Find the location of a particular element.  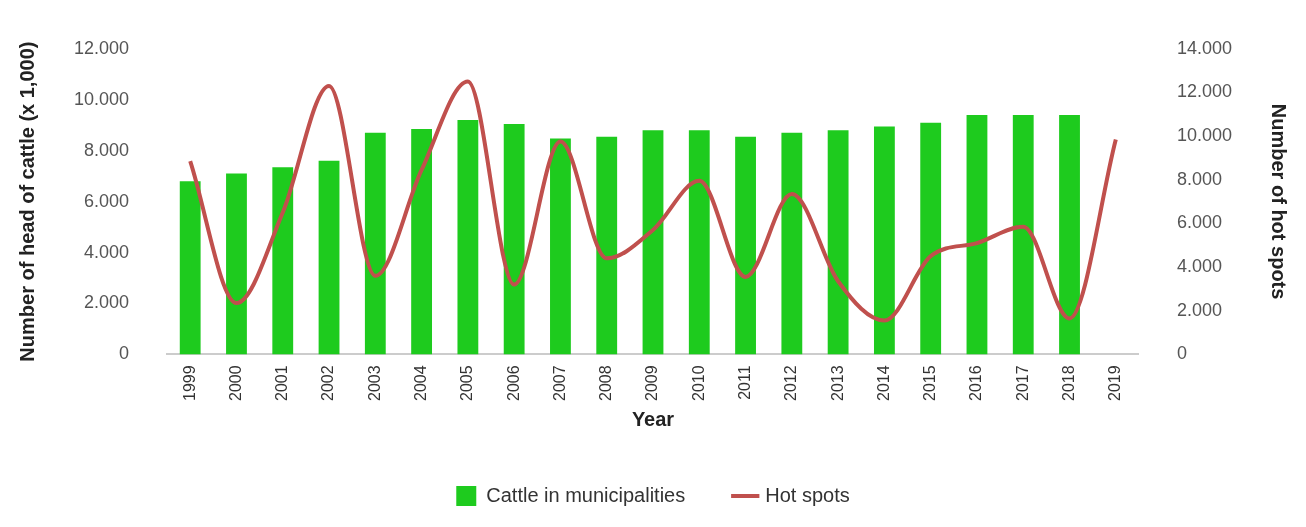

x-tick-label: 2015 is located at coordinates (930, 383).